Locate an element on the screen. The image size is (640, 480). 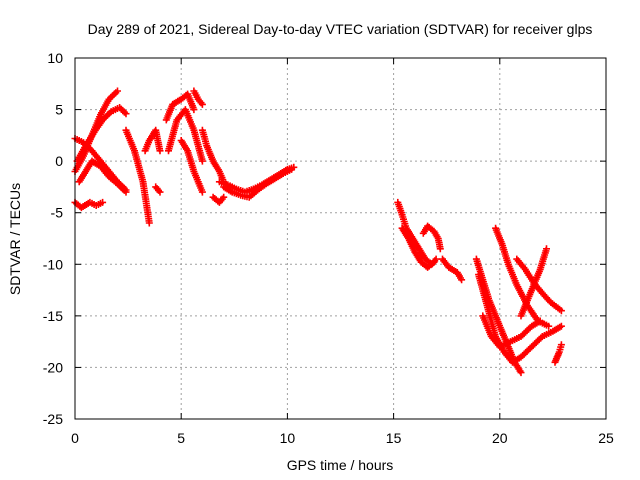
series-arc-h is located at coordinates (180, 107).